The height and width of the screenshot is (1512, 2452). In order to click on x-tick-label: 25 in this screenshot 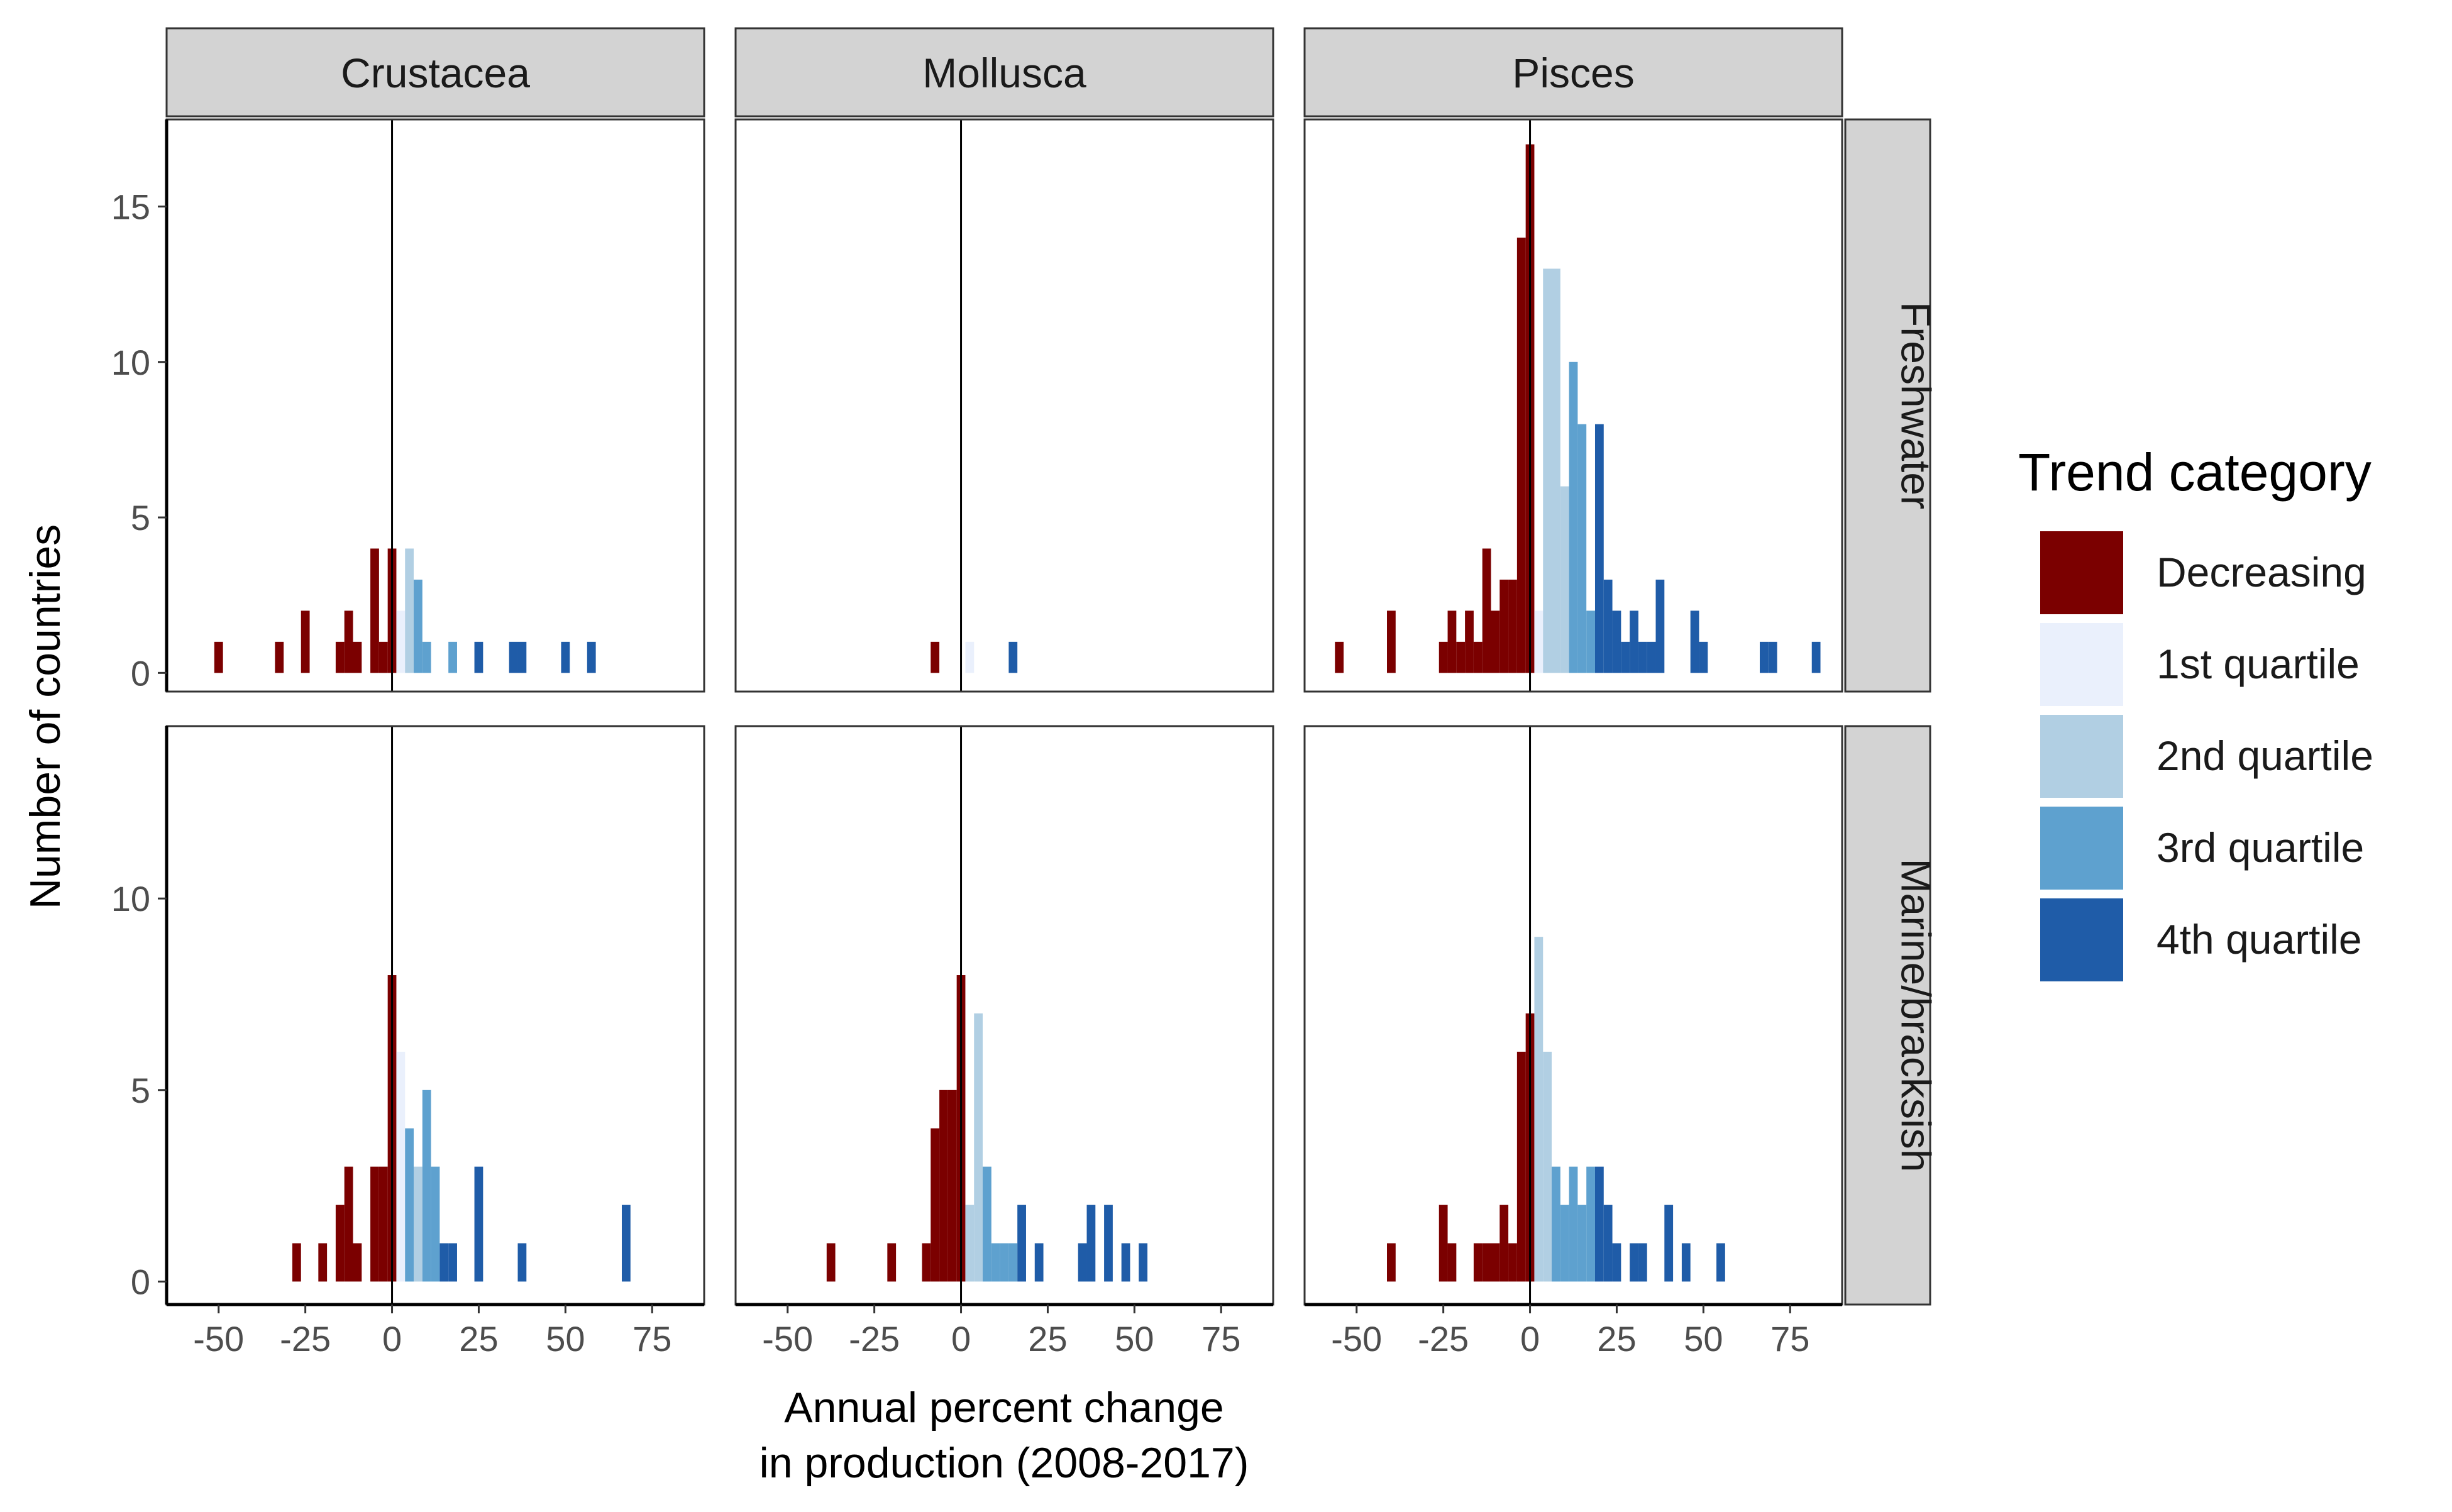, I will do `click(1616, 1339)`.